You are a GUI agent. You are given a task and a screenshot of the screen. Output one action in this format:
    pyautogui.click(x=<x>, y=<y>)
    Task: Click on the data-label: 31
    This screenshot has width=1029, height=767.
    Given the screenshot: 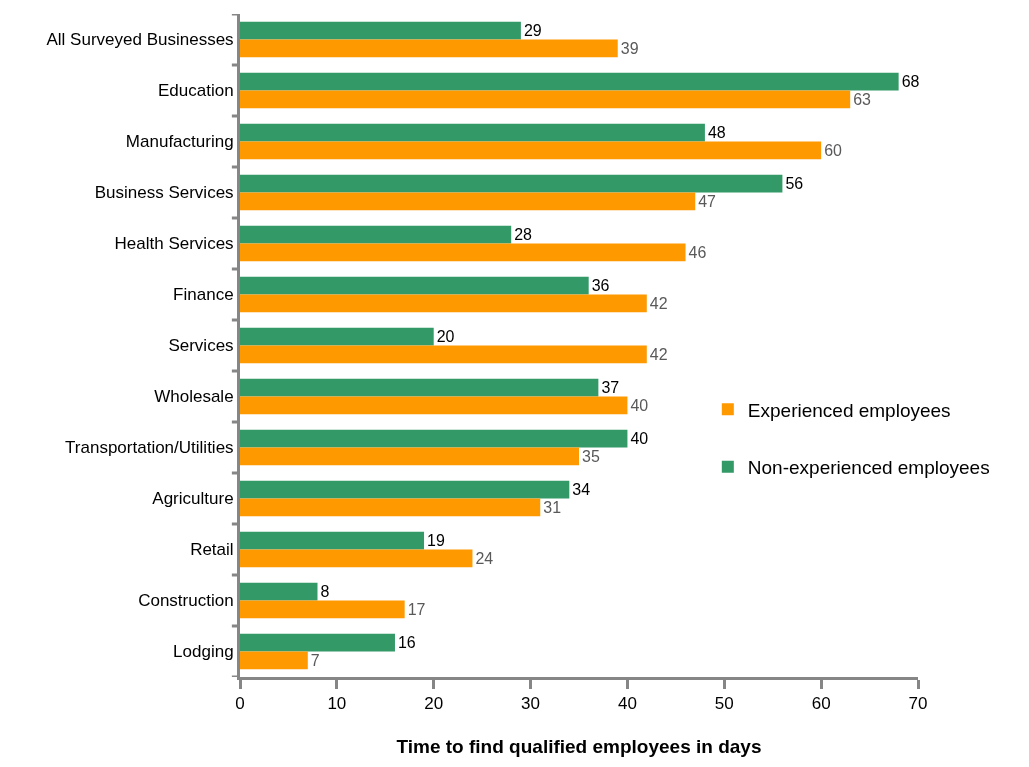 What is the action you would take?
    pyautogui.click(x=552, y=507)
    